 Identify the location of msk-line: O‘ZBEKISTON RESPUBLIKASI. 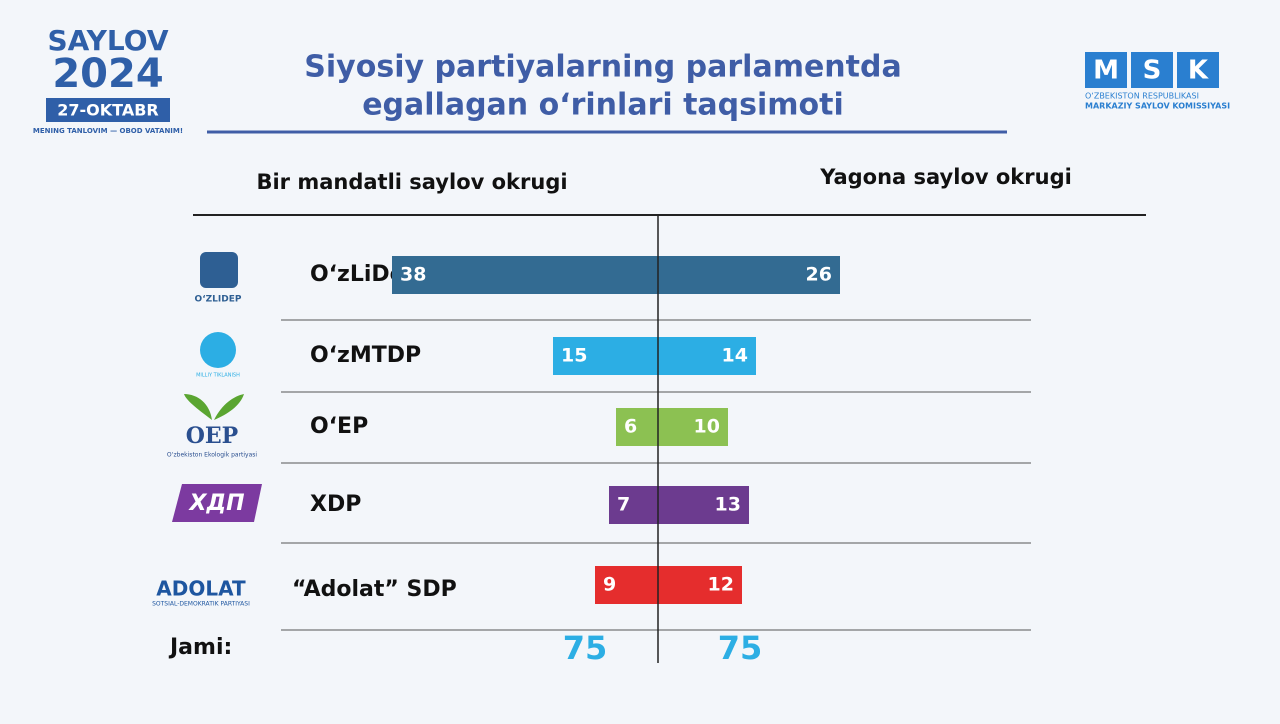
(1142, 96).